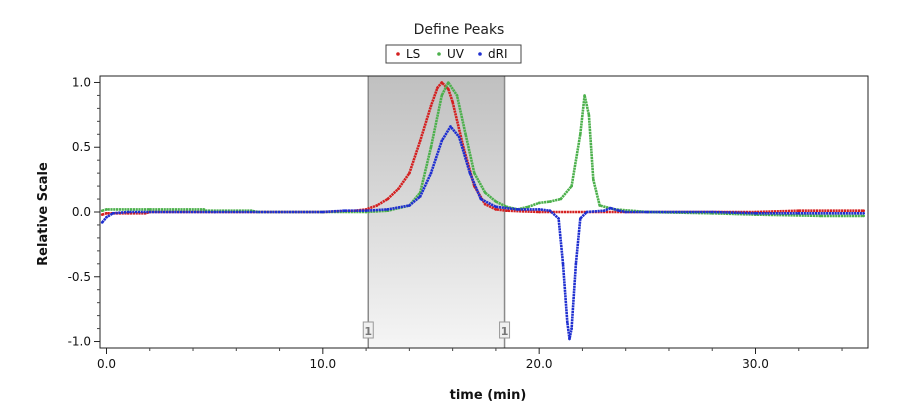  What do you see at coordinates (413, 54) in the screenshot?
I see `legend-label: LS` at bounding box center [413, 54].